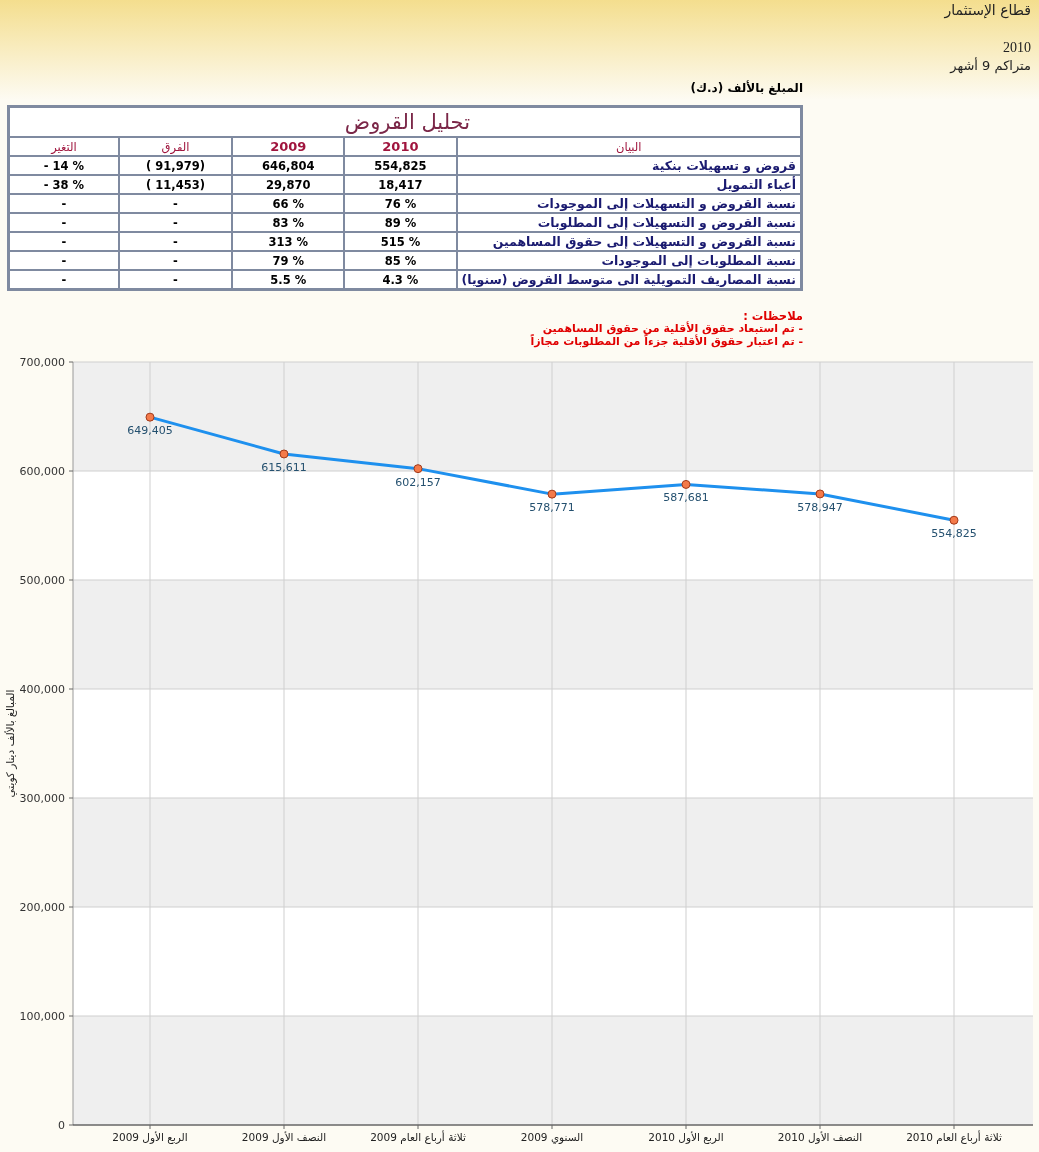 The image size is (1039, 1152). Describe the element at coordinates (400, 165) in the screenshot. I see `text: 554,825` at that location.